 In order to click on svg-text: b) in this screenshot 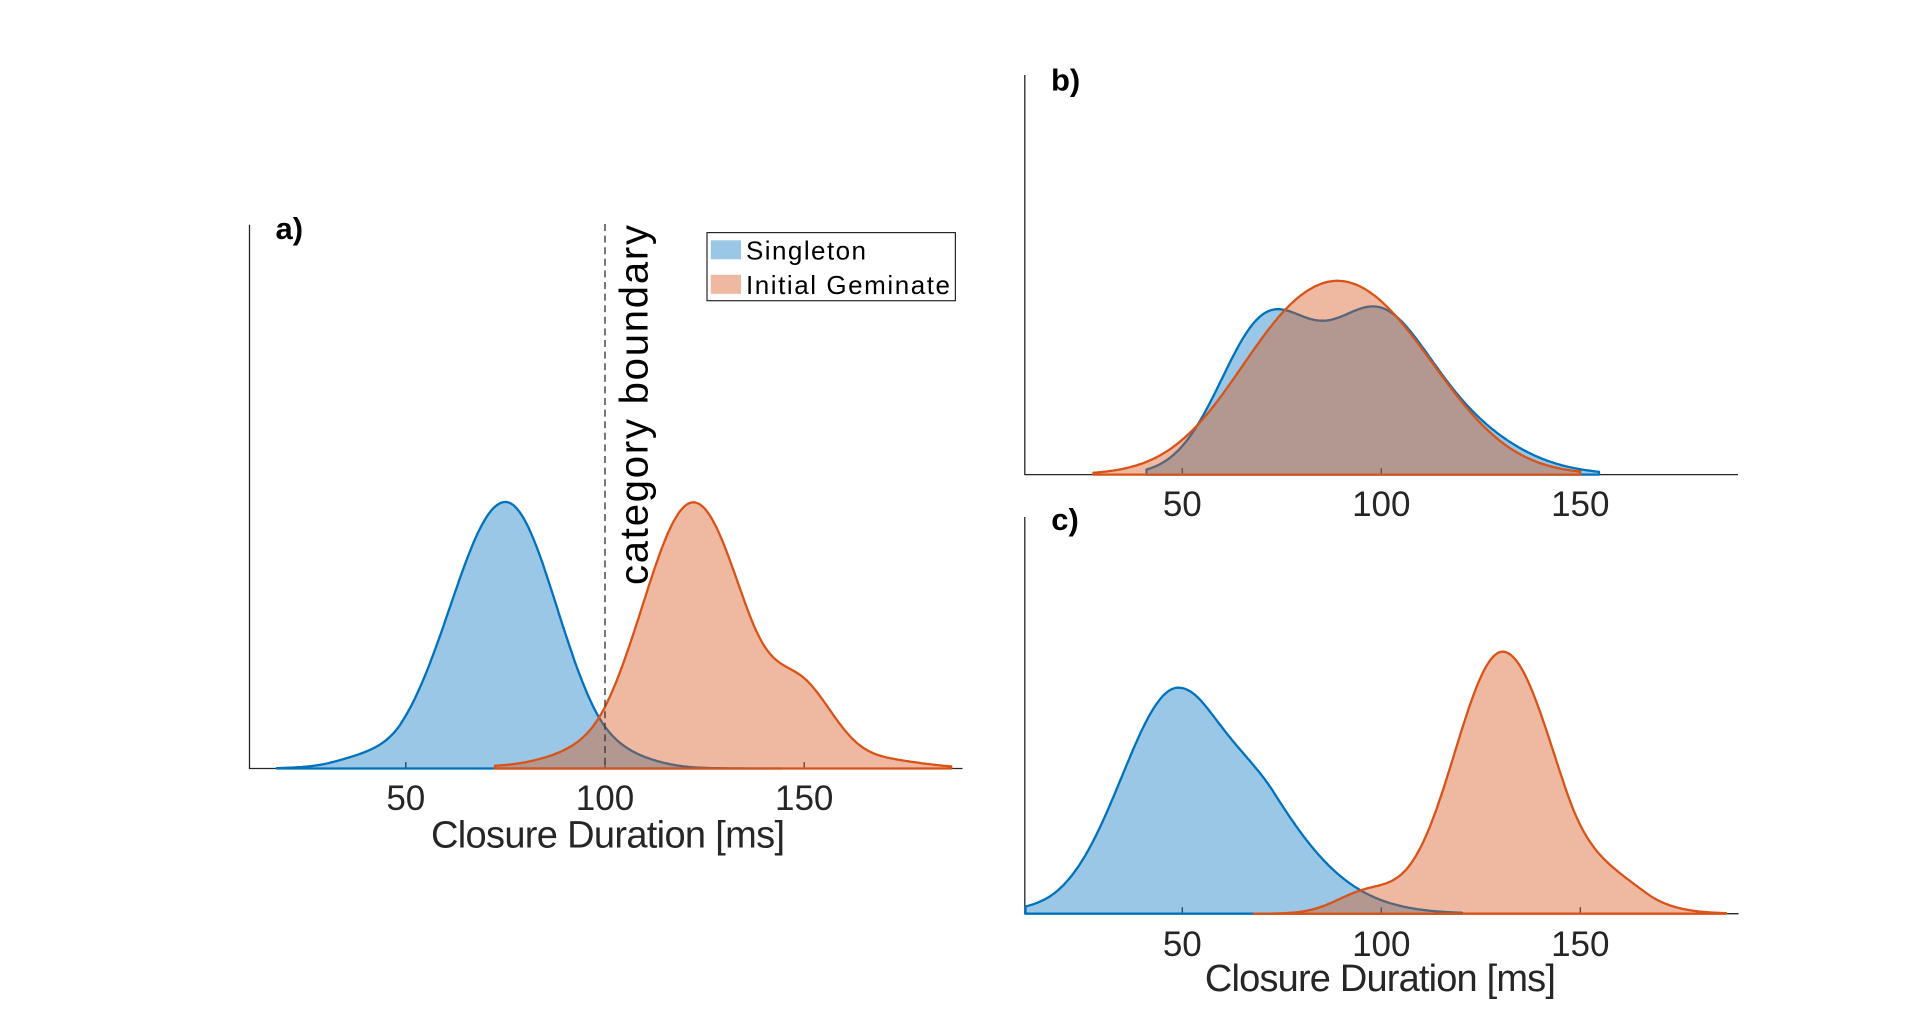, I will do `click(1065, 79)`.